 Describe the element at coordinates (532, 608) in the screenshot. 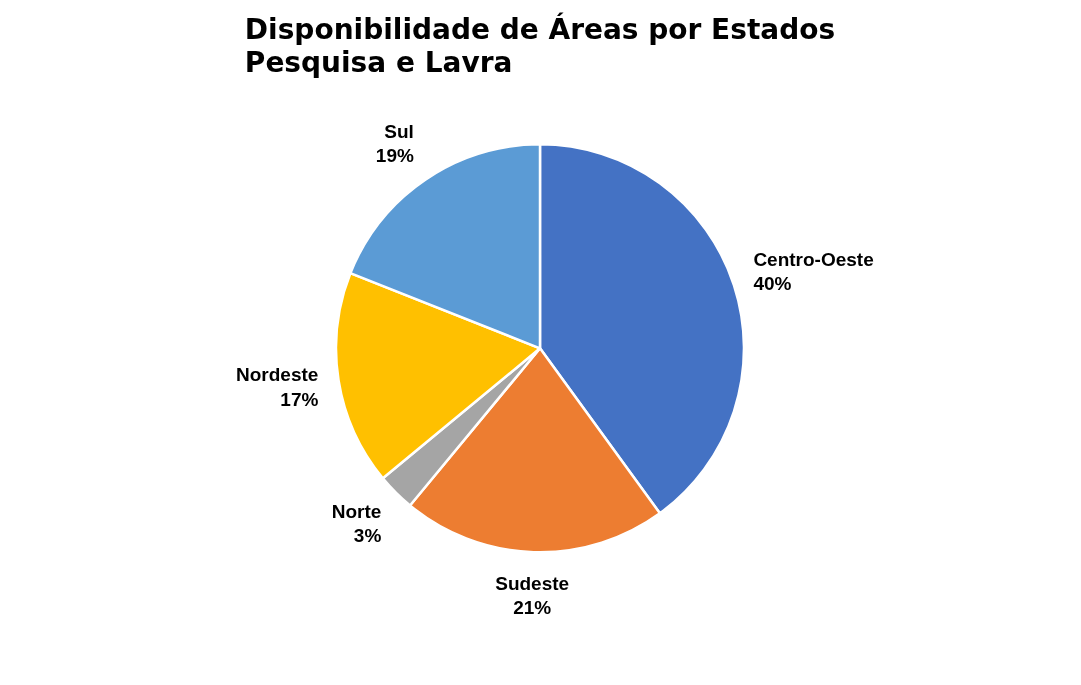

I see `data-label: 21%` at that location.